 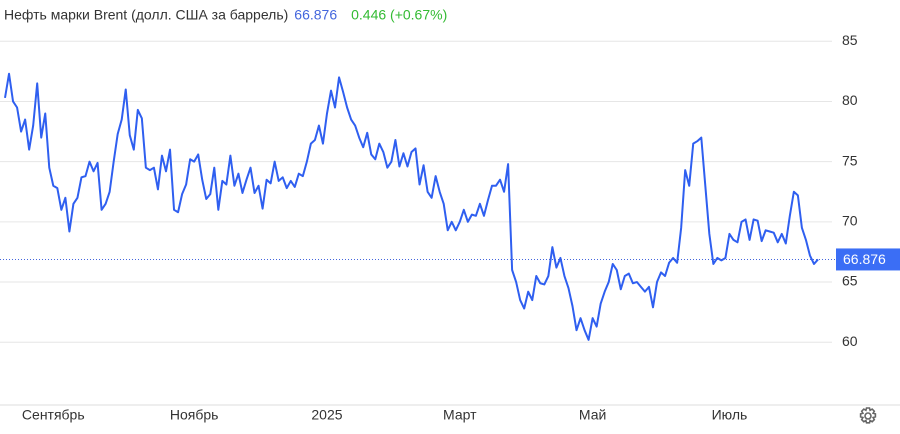 I want to click on last-price-badge, so click(x=868, y=259).